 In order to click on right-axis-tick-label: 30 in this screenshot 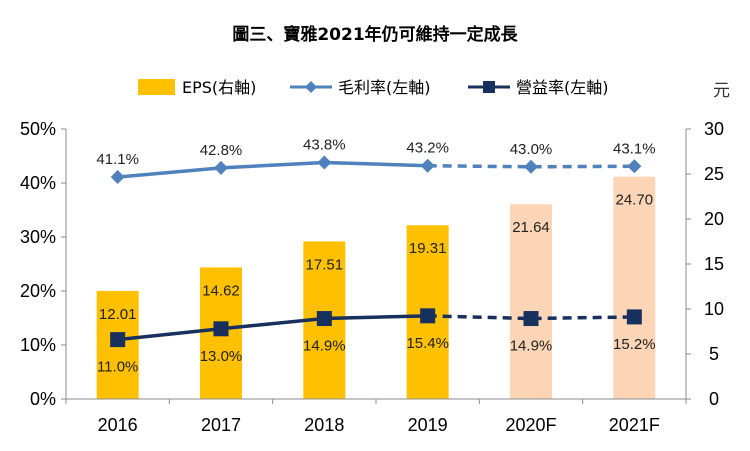, I will do `click(714, 129)`.